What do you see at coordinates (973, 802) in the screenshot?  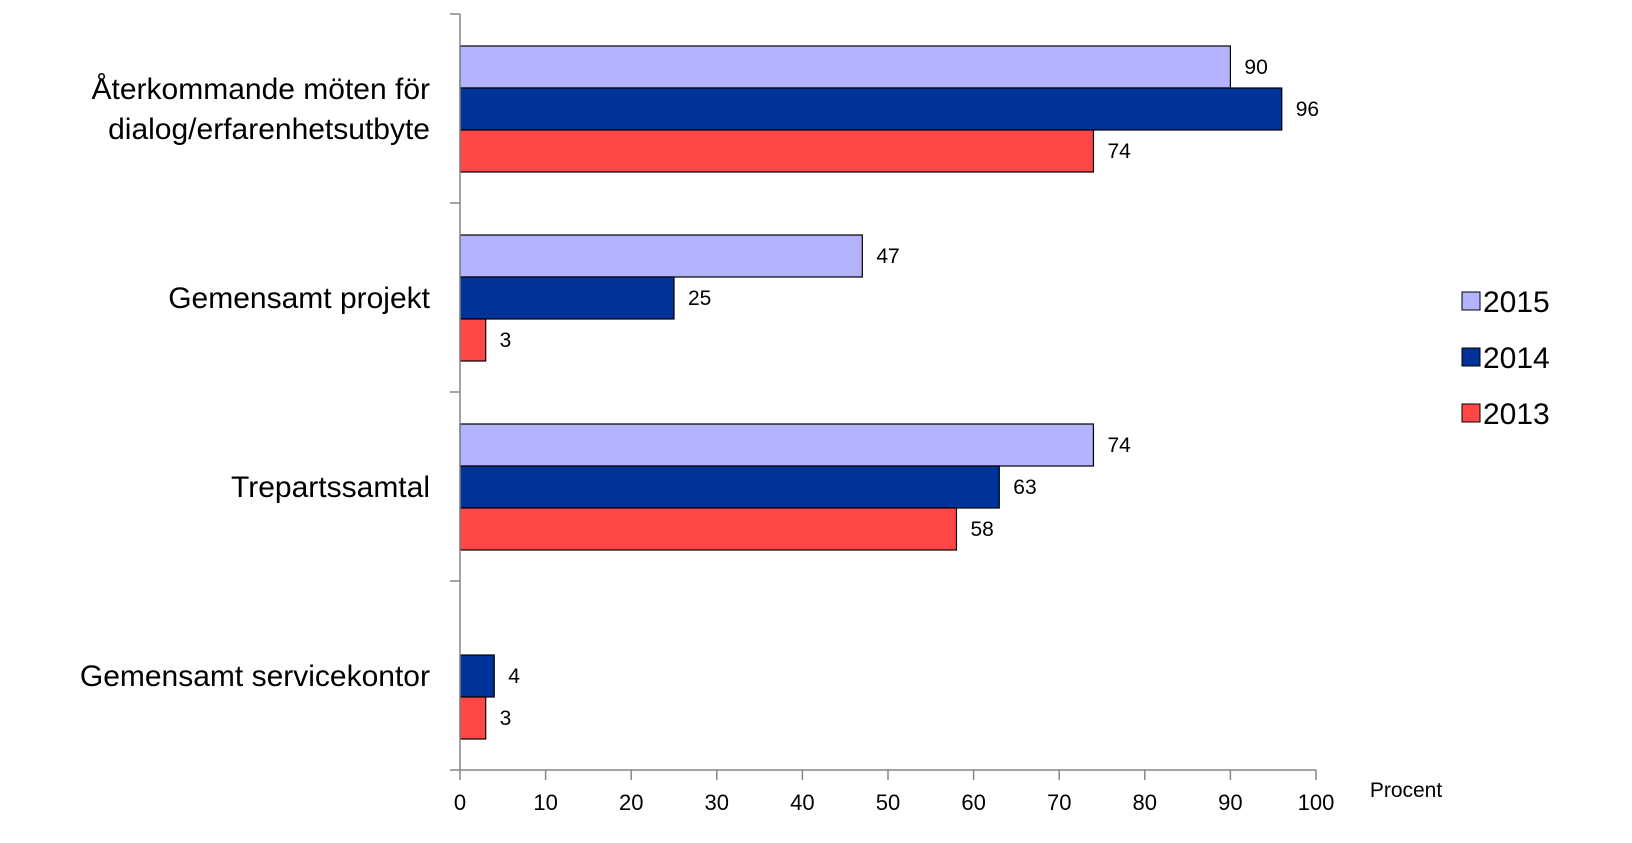 I see `x-tick-label: 60` at bounding box center [973, 802].